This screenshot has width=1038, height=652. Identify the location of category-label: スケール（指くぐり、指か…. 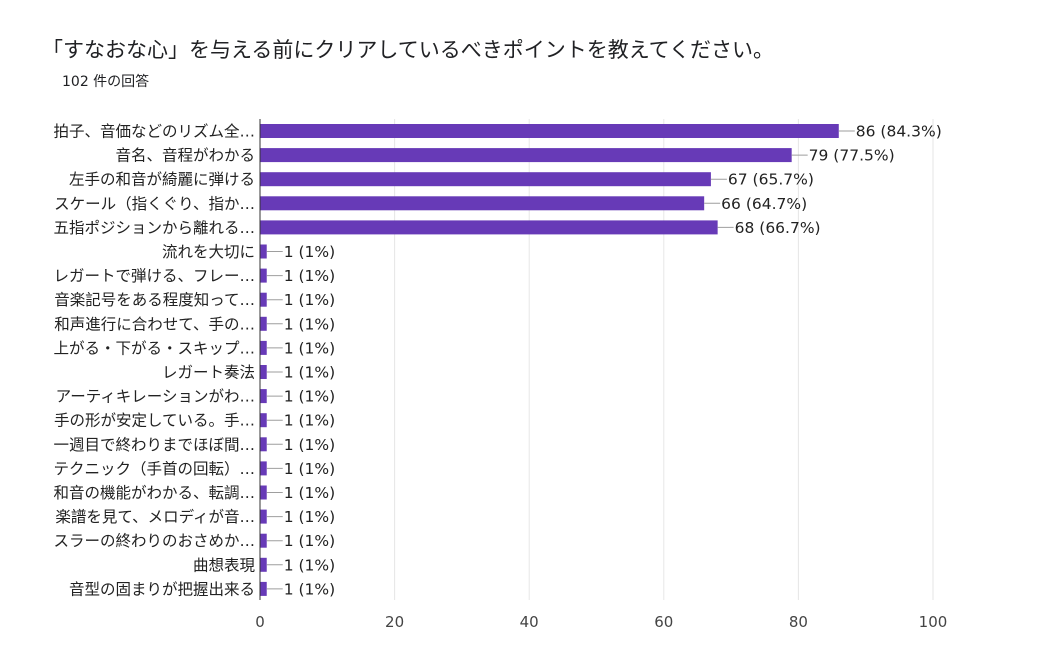
(154, 204).